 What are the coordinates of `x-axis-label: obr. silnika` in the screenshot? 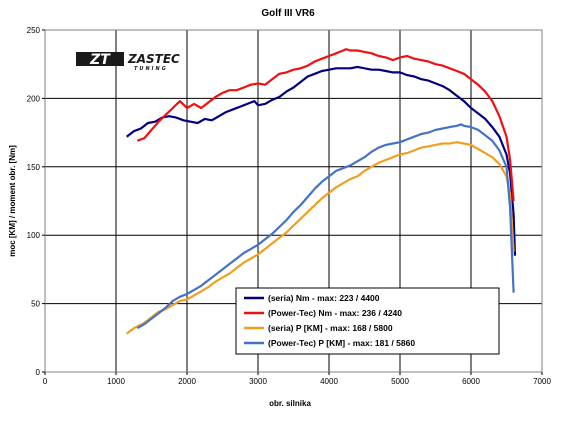 It's located at (290, 403).